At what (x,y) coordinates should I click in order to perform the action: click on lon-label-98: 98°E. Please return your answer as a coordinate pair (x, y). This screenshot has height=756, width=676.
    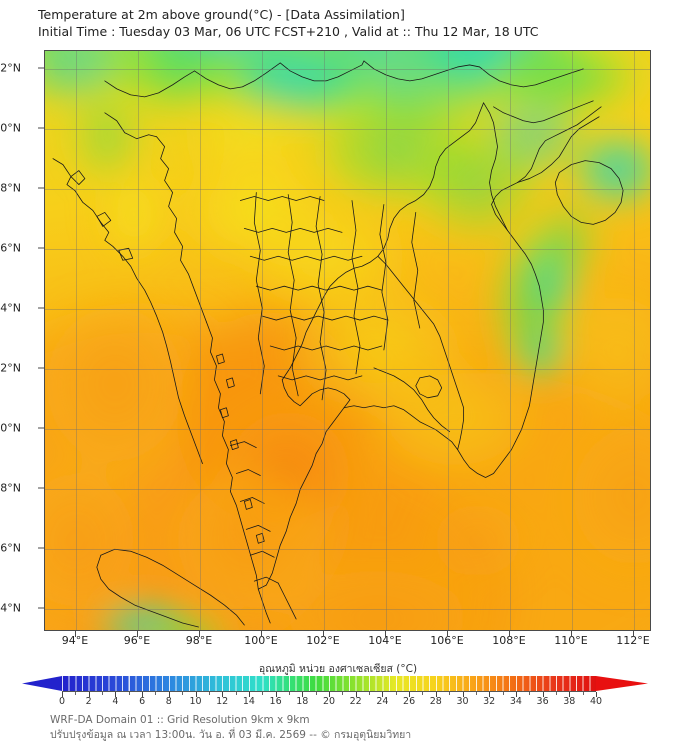
    Looking at the image, I should click on (199, 640).